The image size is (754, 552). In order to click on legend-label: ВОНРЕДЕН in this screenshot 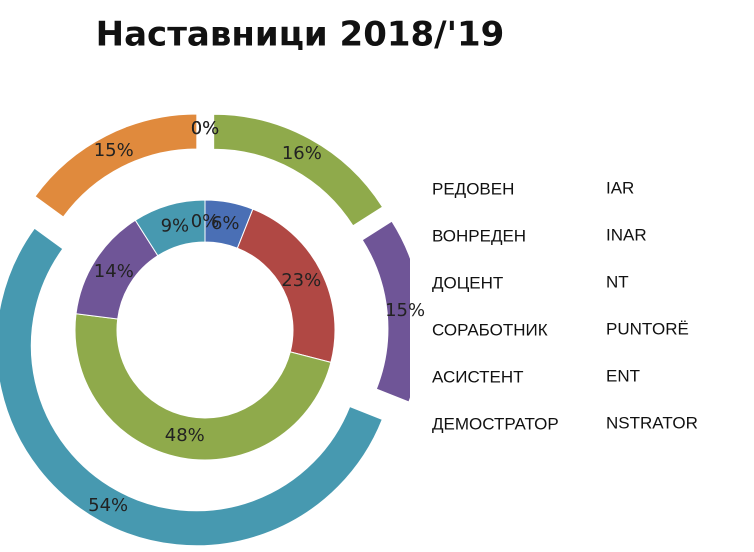, I will do `click(479, 235)`.